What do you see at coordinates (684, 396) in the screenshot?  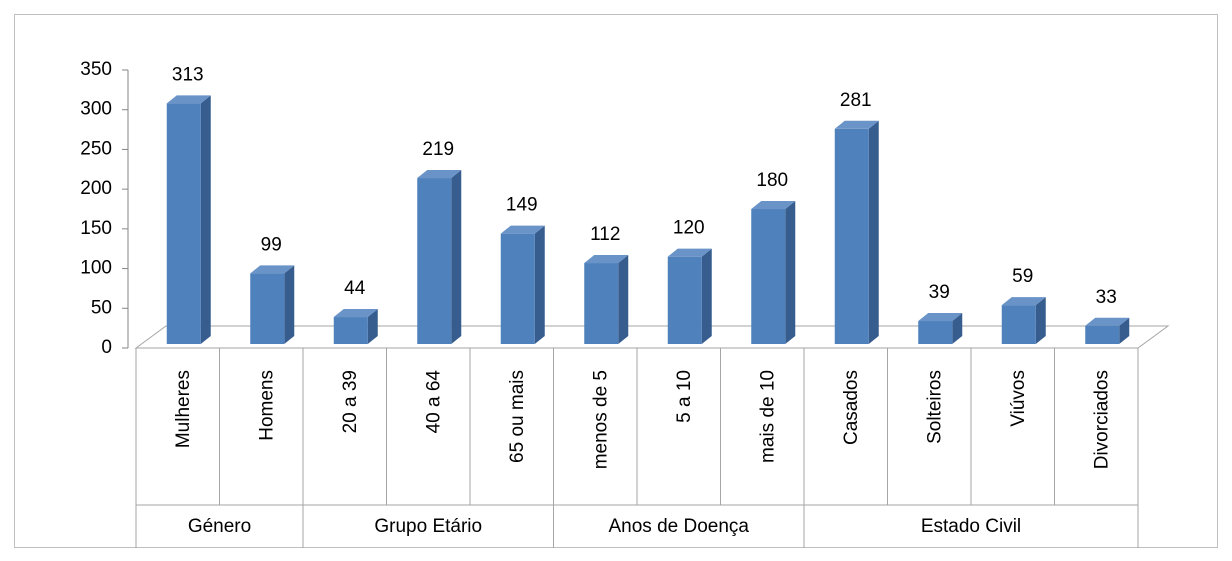 I see `x-tick-label: 5 a 10` at bounding box center [684, 396].